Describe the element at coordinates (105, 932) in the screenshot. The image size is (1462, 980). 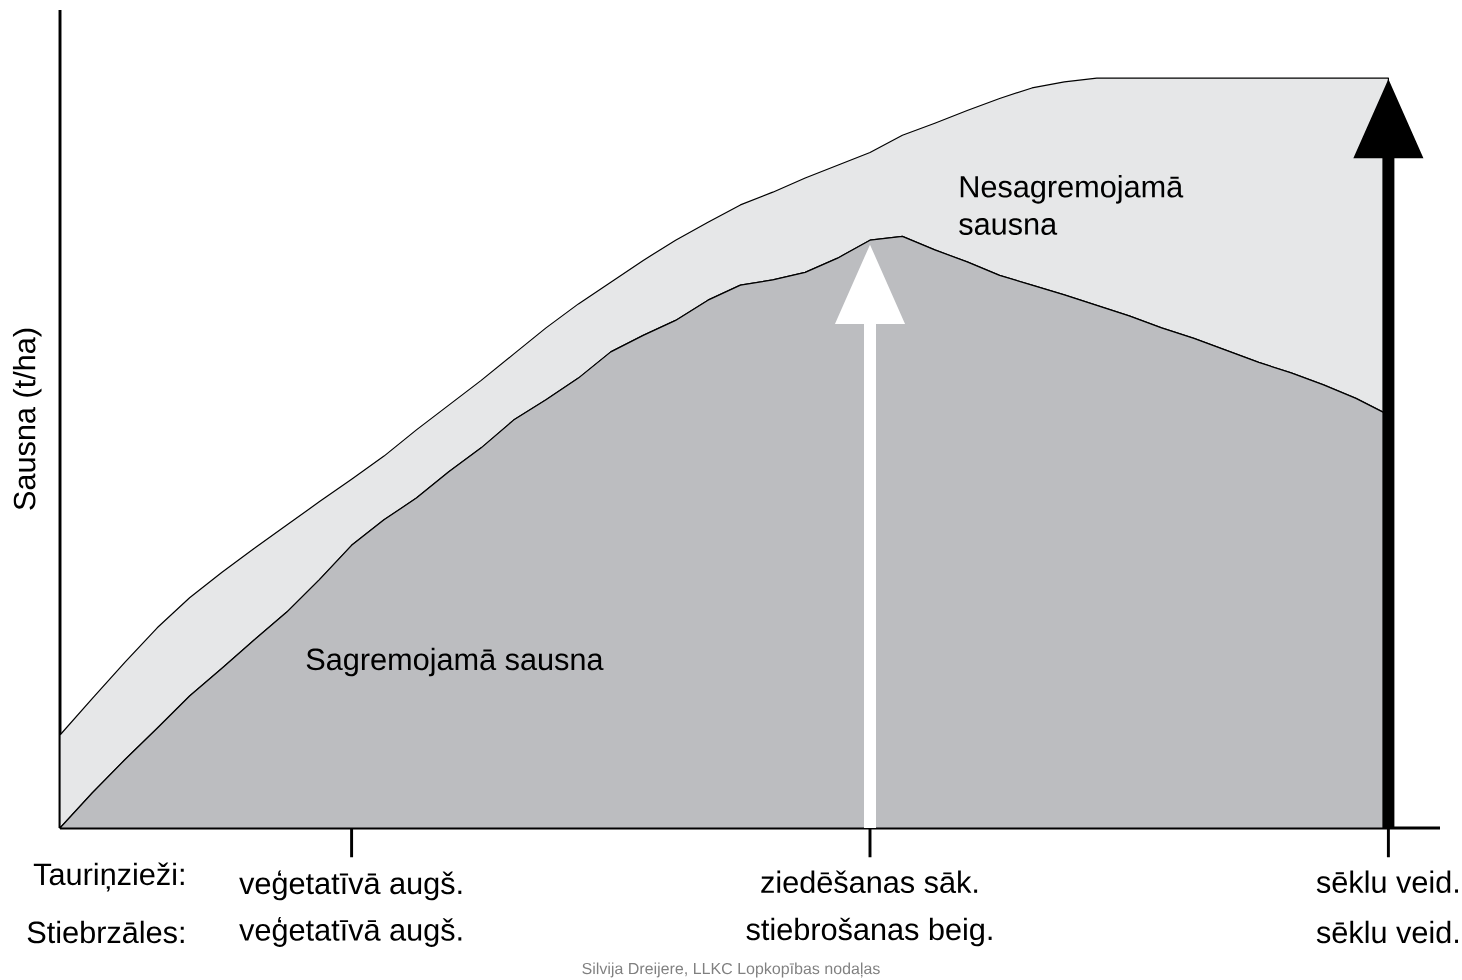
I see `text: Stiebrzāles:` at that location.